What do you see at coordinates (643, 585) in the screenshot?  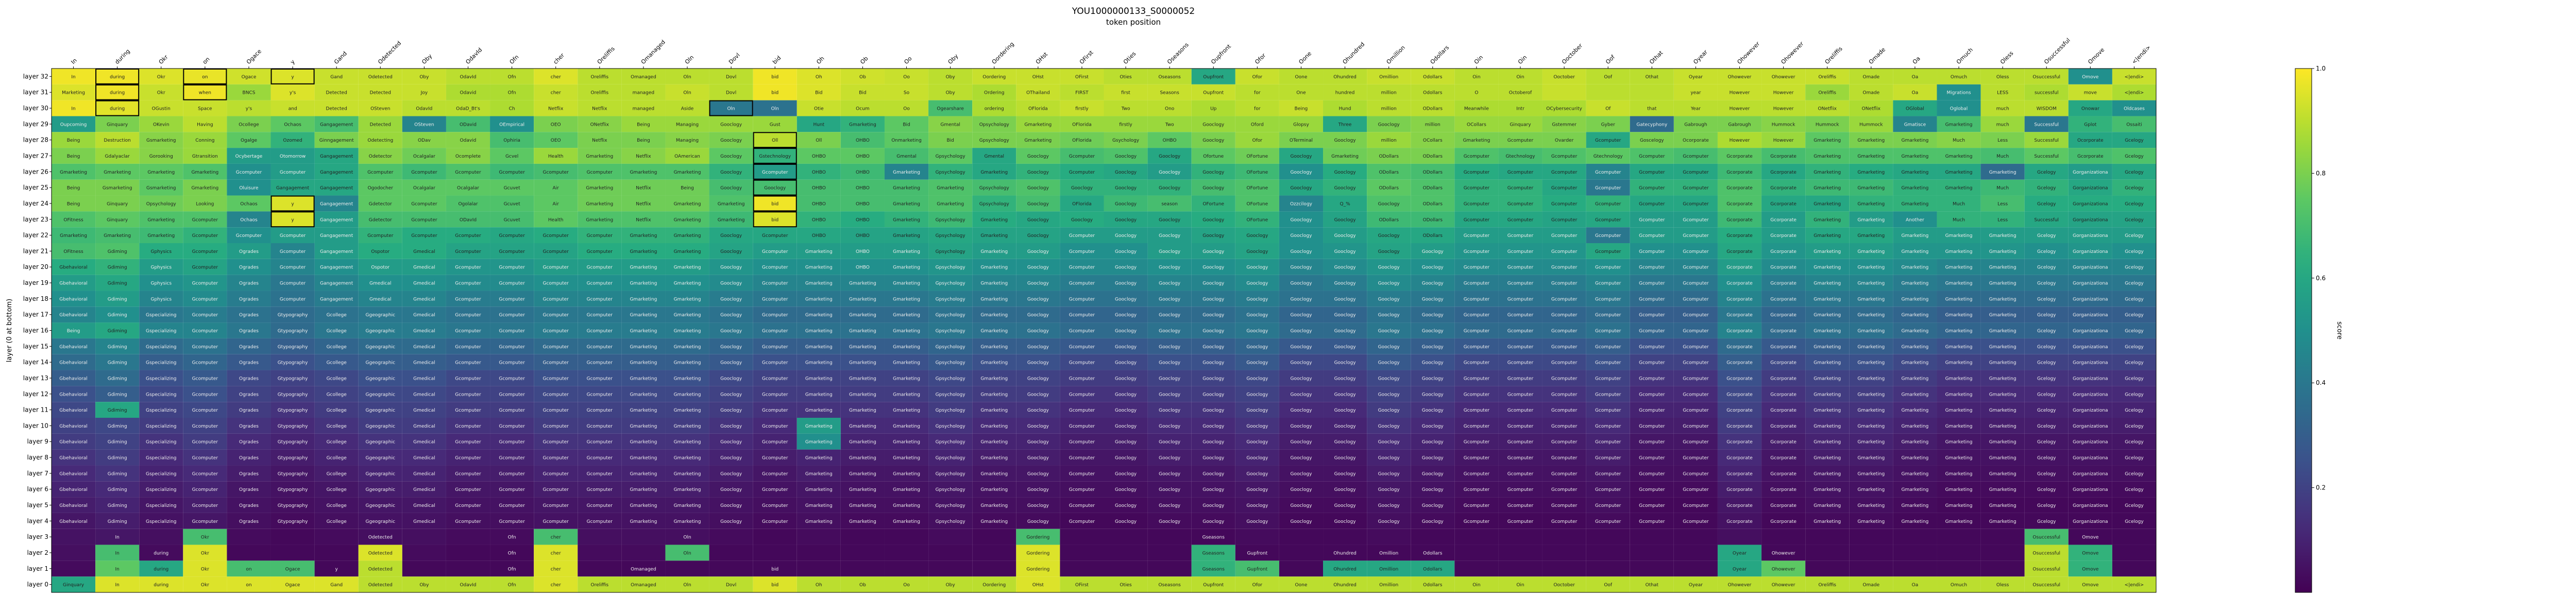 I see `cell-label: Omanaged` at bounding box center [643, 585].